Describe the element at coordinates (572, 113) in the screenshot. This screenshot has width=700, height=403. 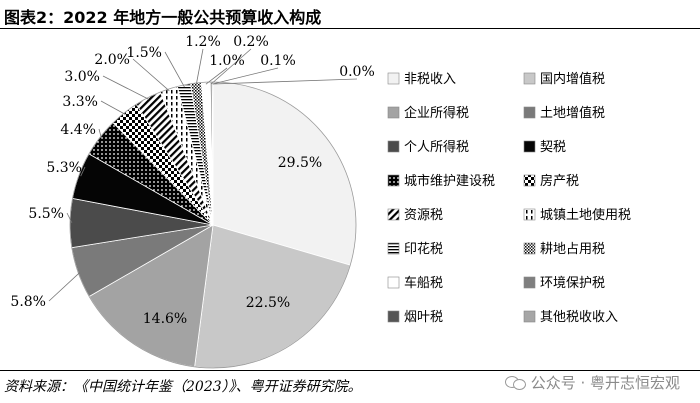
I see `legend-label-4: 土地增值税` at that location.